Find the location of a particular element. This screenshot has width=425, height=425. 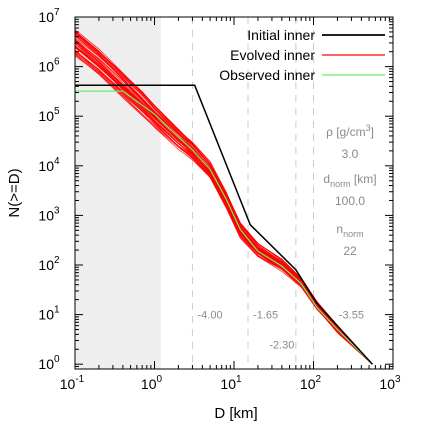

legend: Initial inner Evolved inner Observed inner is located at coordinates (302, 55).